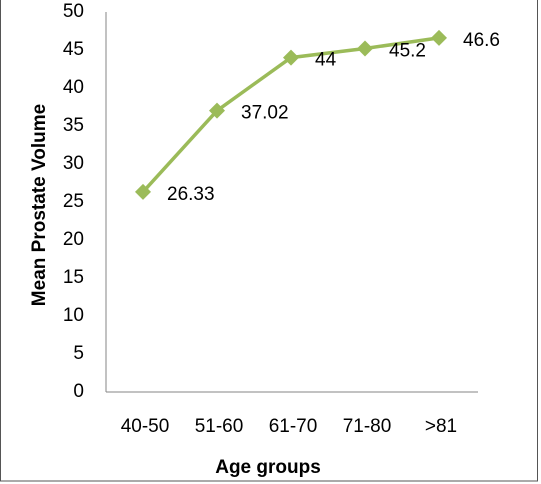 This screenshot has width=541, height=484. I want to click on x-tick-label: 61-70, so click(293, 426).